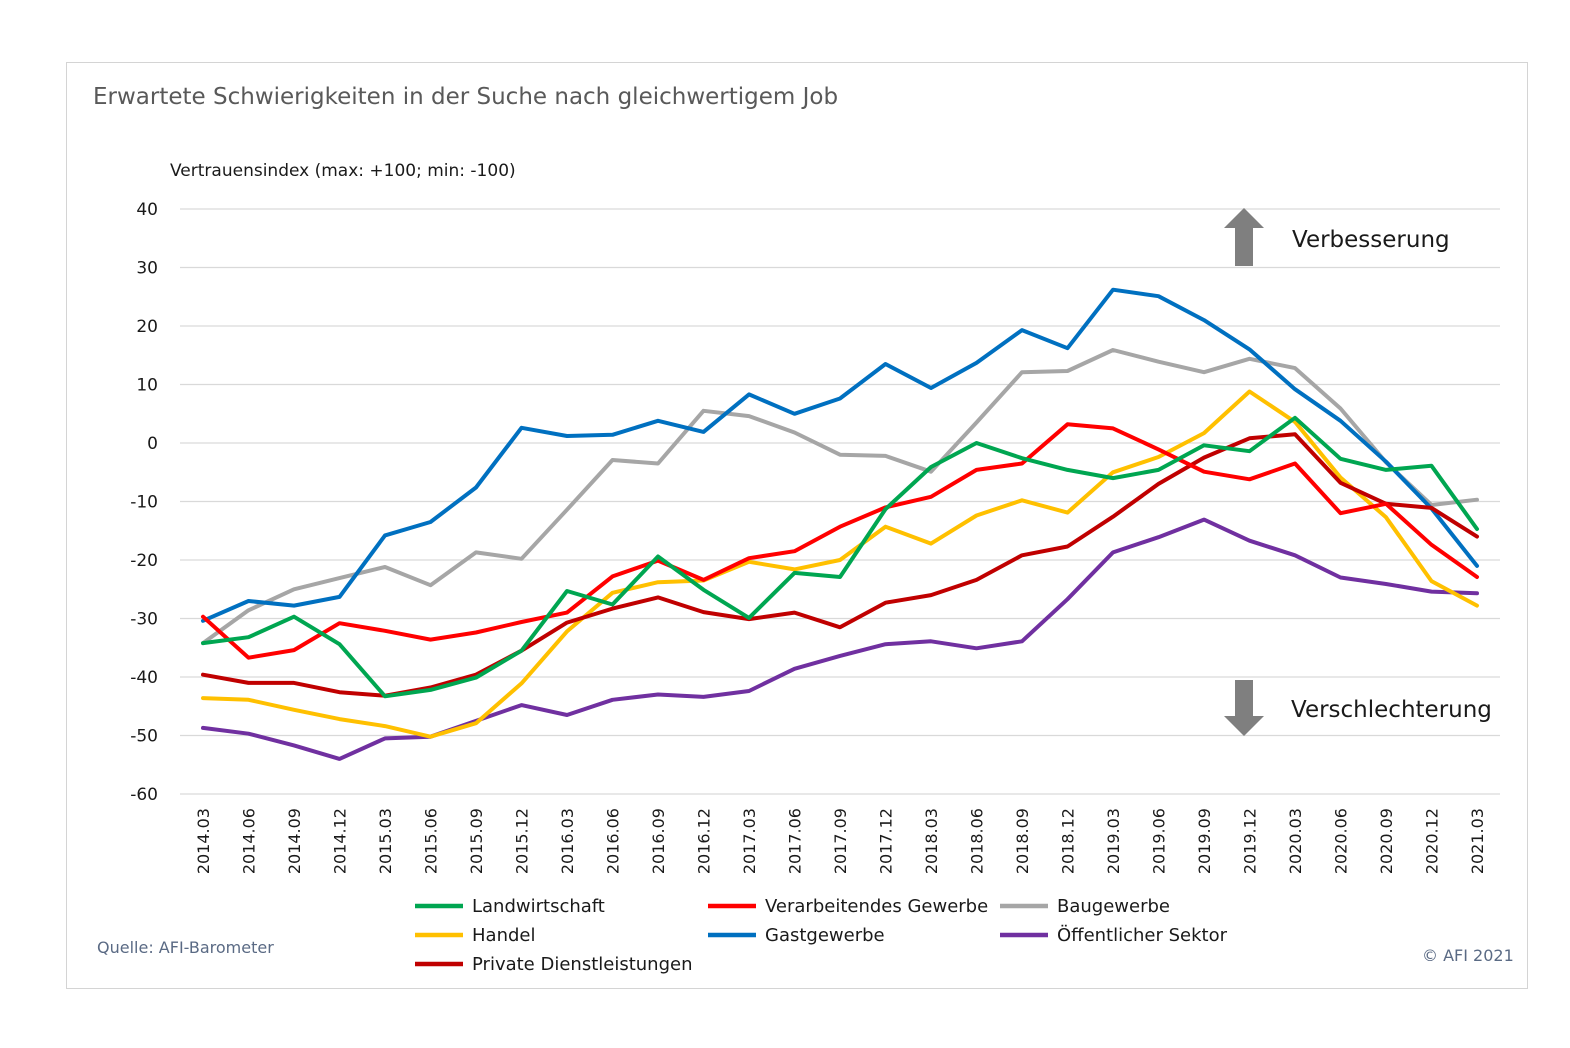 The image size is (1570, 1048). I want to click on annotation-deterioration: Verschlechterung, so click(1391, 710).